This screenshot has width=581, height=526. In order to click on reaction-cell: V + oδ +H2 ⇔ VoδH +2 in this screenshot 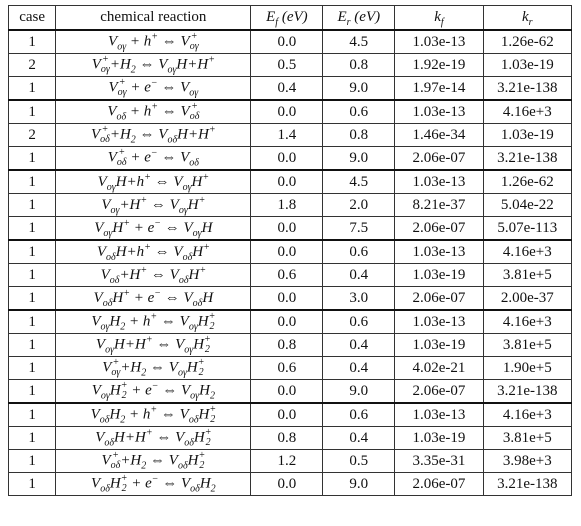, I will do `click(153, 461)`.